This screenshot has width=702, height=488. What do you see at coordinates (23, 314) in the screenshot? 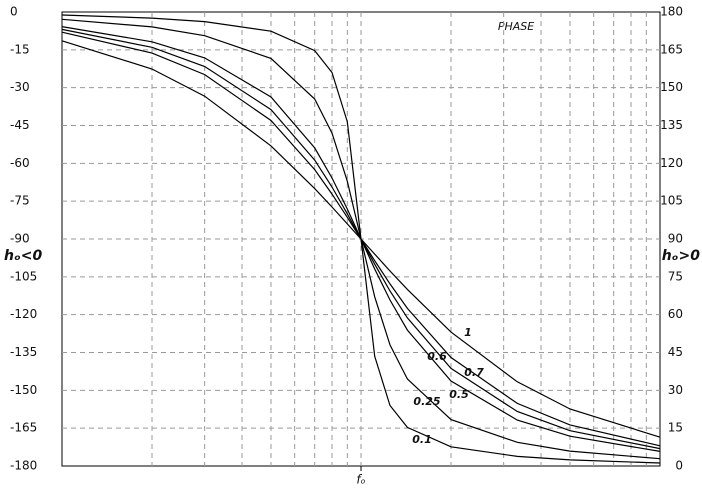
I see `y-tick-label: -120` at bounding box center [23, 314].